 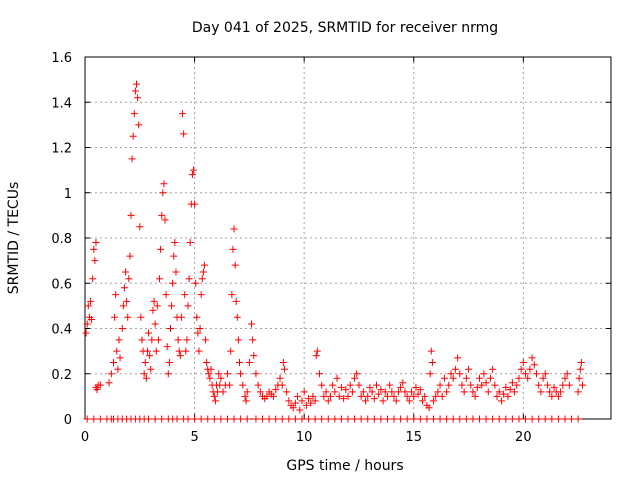 What do you see at coordinates (344, 466) in the screenshot?
I see `x-axis-label: GPS time / hours` at bounding box center [344, 466].